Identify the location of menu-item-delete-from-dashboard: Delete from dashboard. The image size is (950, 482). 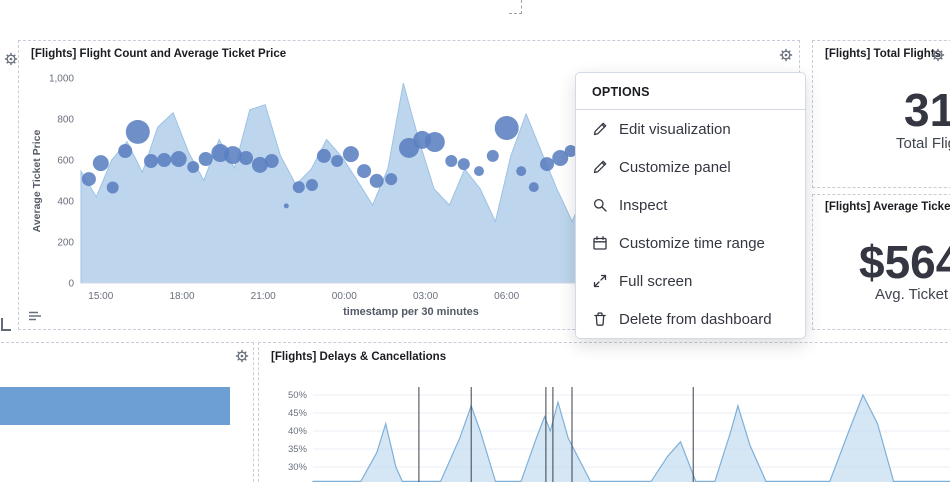
(690, 319).